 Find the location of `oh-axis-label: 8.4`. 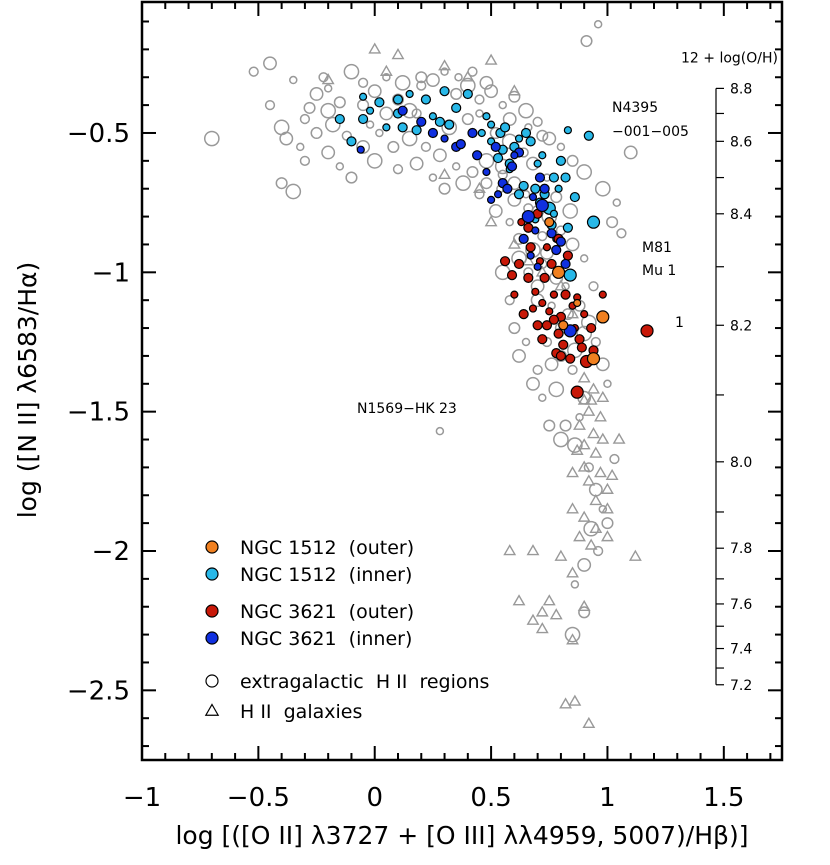

oh-axis-label: 8.4 is located at coordinates (741, 215).